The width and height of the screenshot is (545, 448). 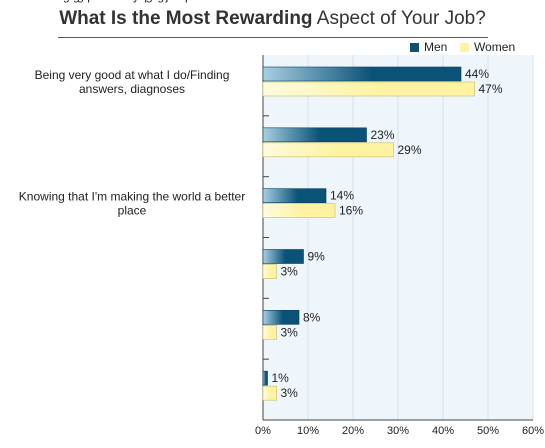 I want to click on category-label-line: Gratitude/relationships with patients, so click(x=132, y=1).